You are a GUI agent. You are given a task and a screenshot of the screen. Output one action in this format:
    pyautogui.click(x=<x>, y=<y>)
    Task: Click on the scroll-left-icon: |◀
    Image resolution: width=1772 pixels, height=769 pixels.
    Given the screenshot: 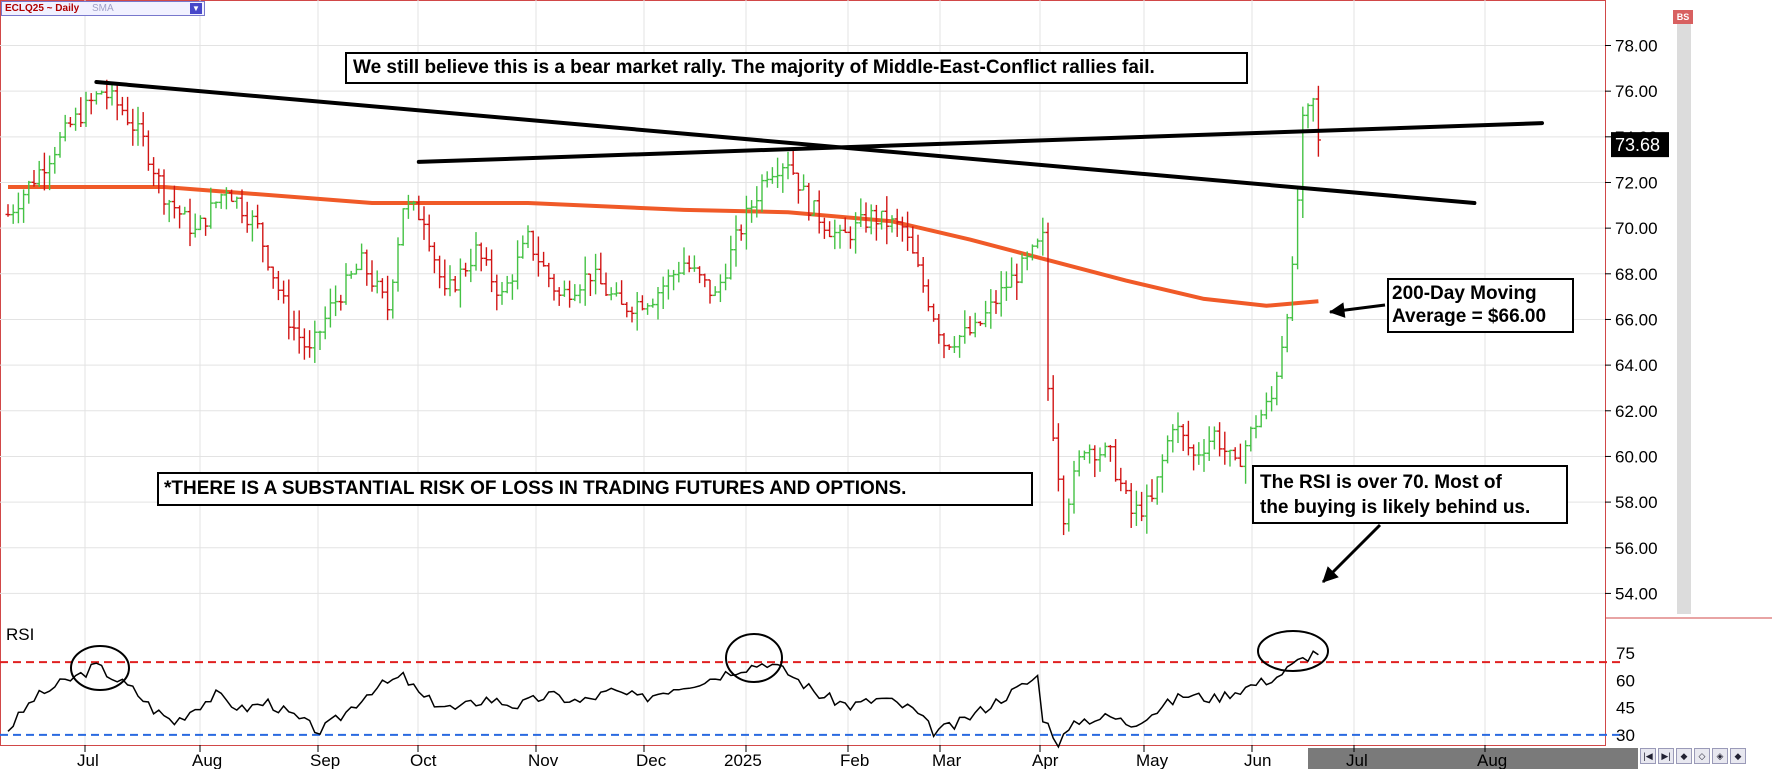 What is the action you would take?
    pyautogui.click(x=1648, y=756)
    